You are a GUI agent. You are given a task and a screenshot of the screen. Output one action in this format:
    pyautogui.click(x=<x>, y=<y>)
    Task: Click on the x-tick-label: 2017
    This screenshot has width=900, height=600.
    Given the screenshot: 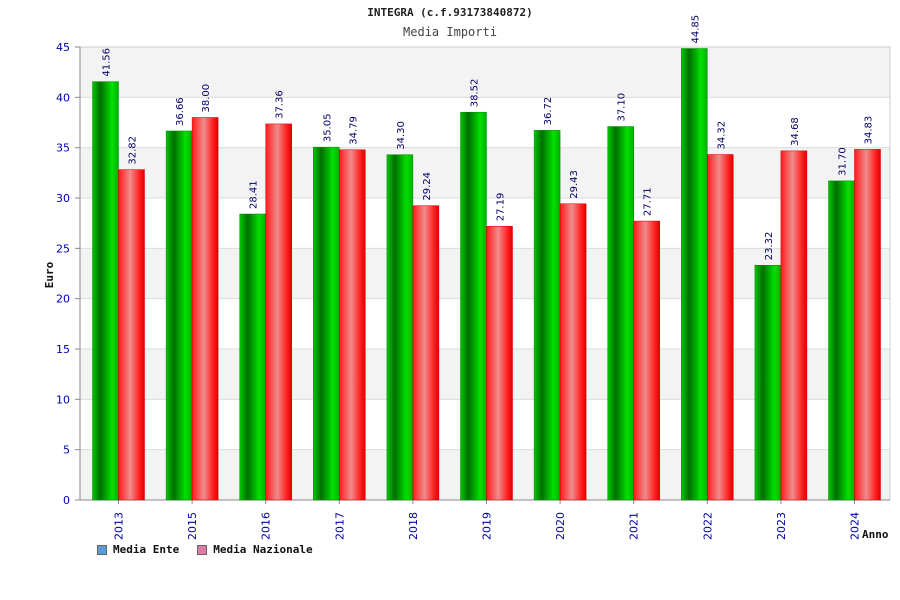 What is the action you would take?
    pyautogui.click(x=339, y=526)
    